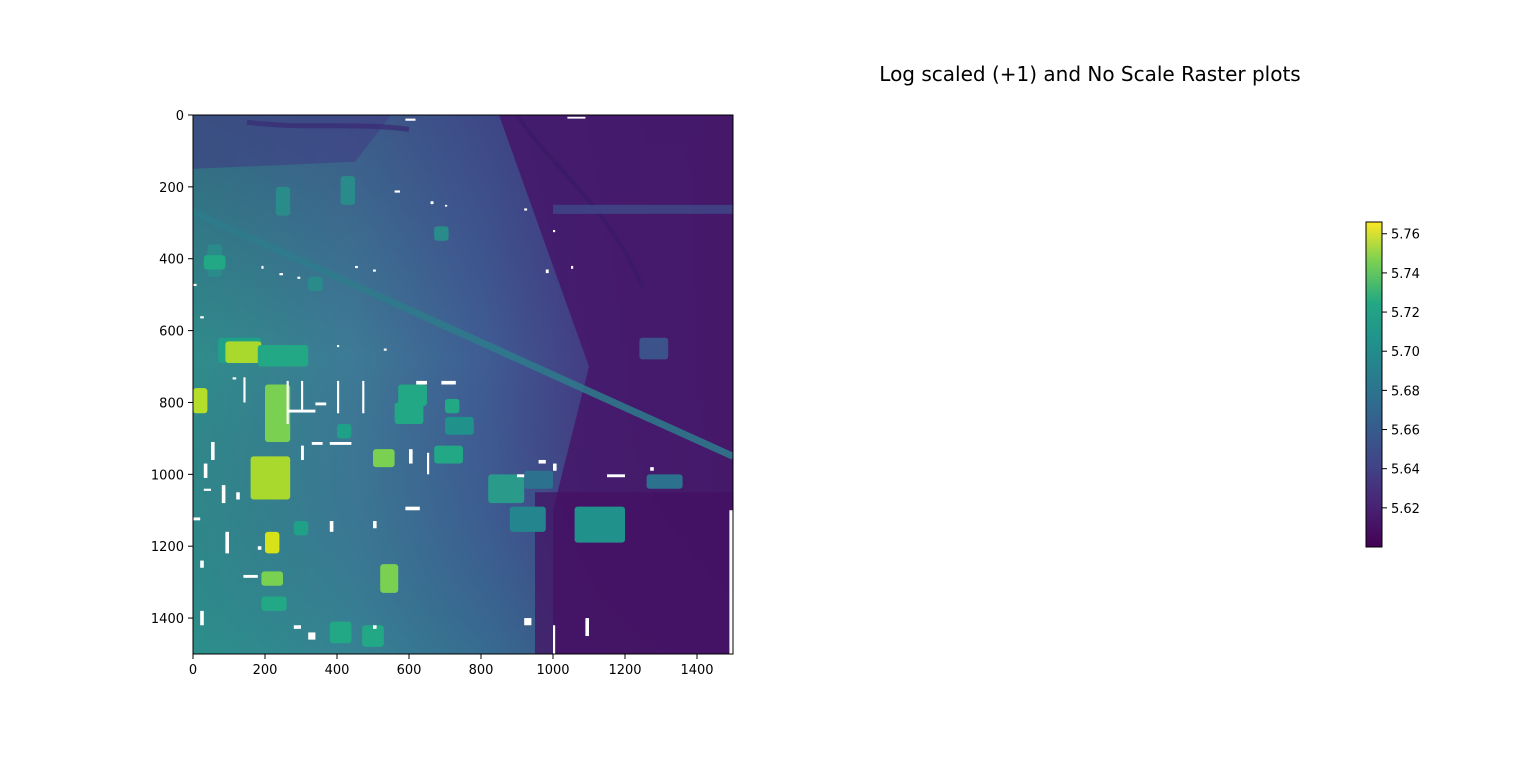  I want to click on colorbar-tick-label: 5.74, so click(1405, 274).